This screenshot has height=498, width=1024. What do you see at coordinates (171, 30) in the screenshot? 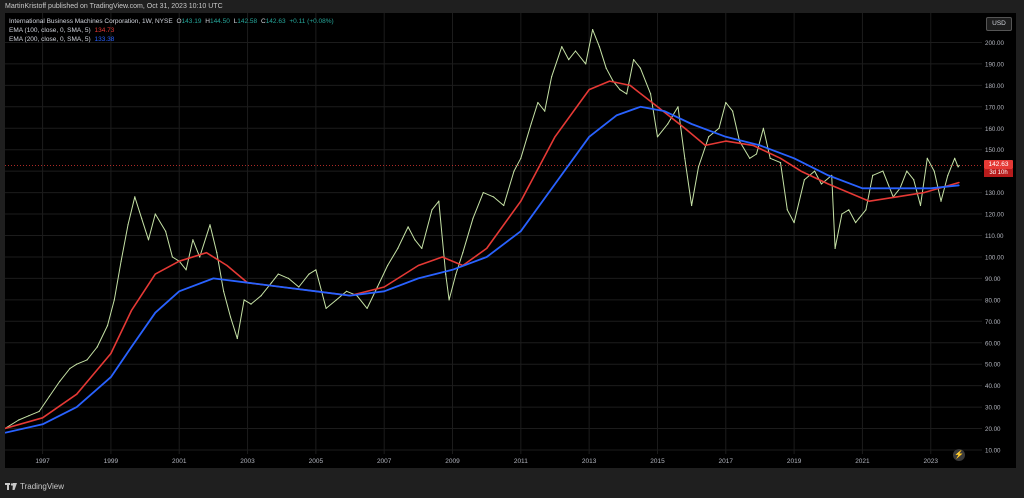
I see `legend-ema100-row: EMA (100, close, 0, SMA, 5) 134.73` at bounding box center [171, 30].